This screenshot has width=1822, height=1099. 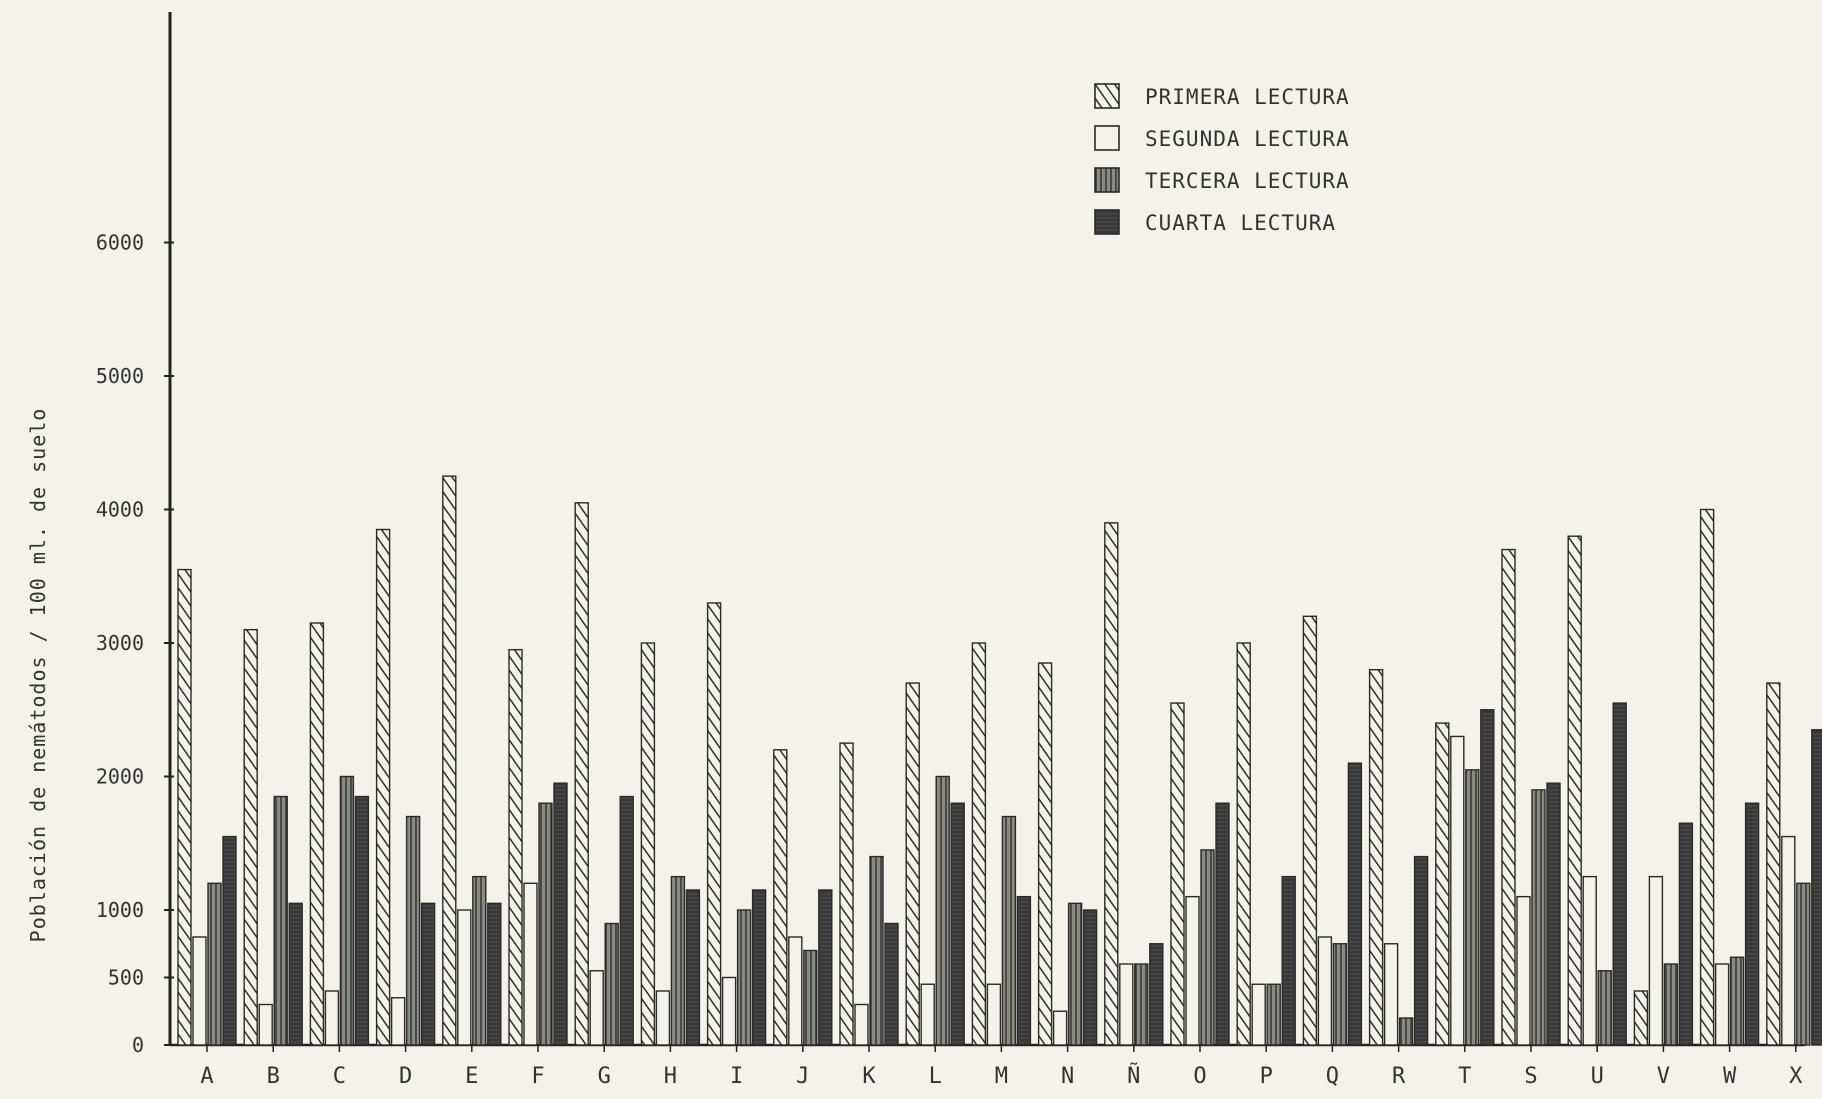 I want to click on x-tick-label: Q, so click(x=1332, y=1076).